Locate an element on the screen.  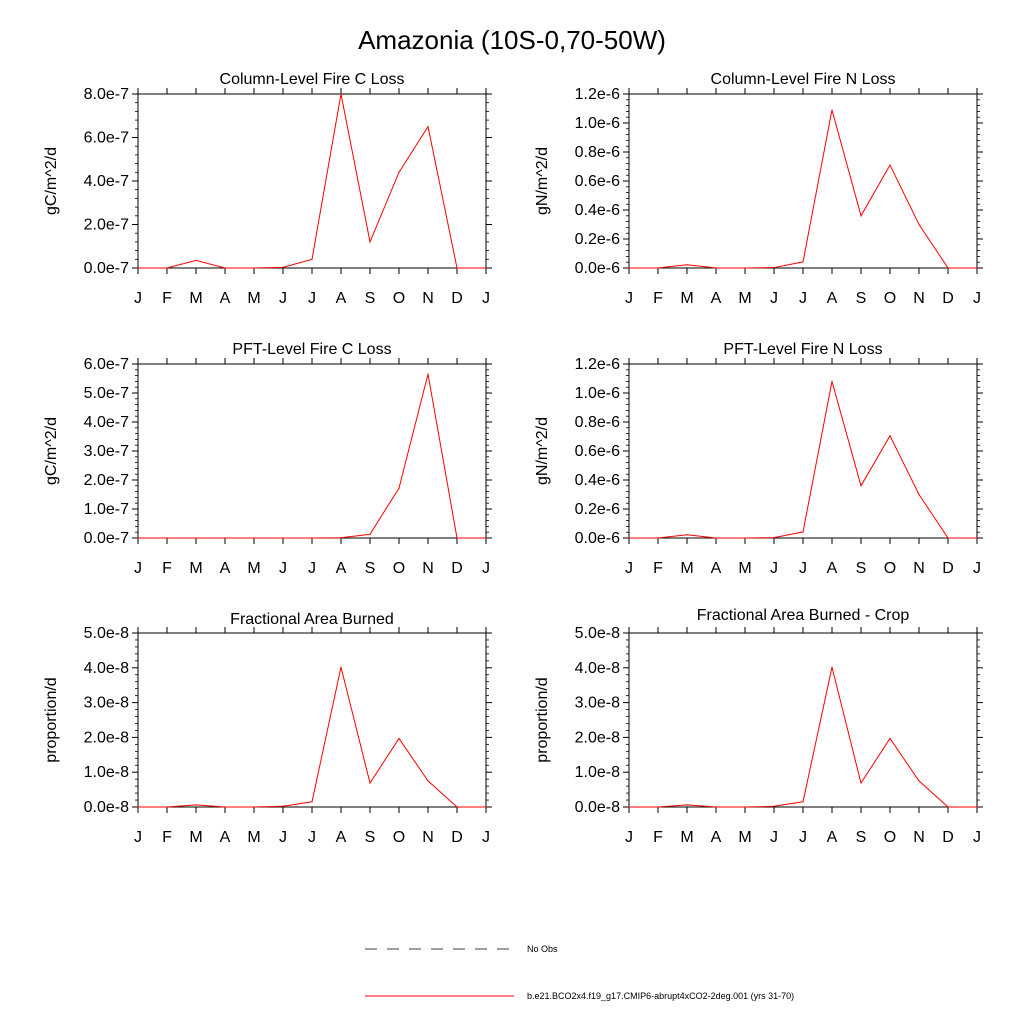
y-tick-label: 5.0e-7 is located at coordinates (106, 393).